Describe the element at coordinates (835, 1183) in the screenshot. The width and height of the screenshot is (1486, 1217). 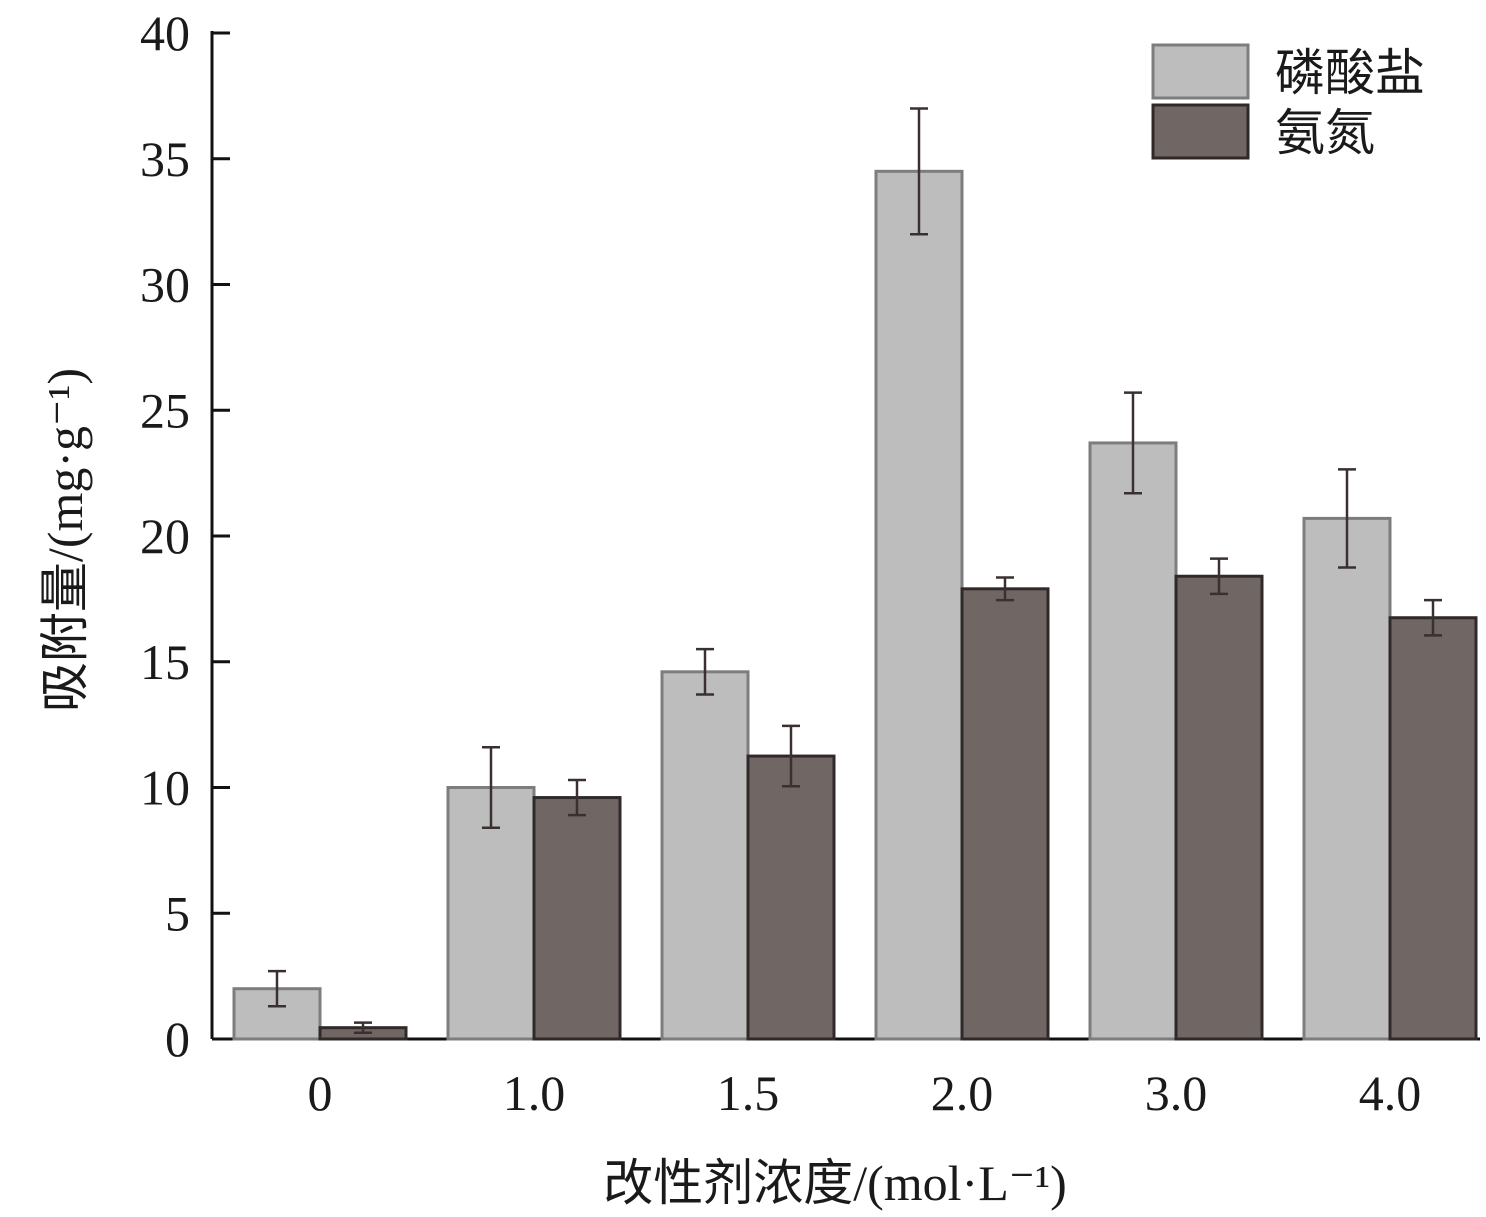
I see `x-axis-label: 改性剂浓度/(mol·L⁻¹)` at that location.